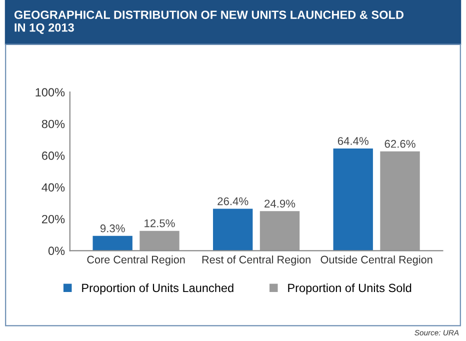 This screenshot has width=466, height=341. I want to click on data-label: 26.4%, so click(233, 201).